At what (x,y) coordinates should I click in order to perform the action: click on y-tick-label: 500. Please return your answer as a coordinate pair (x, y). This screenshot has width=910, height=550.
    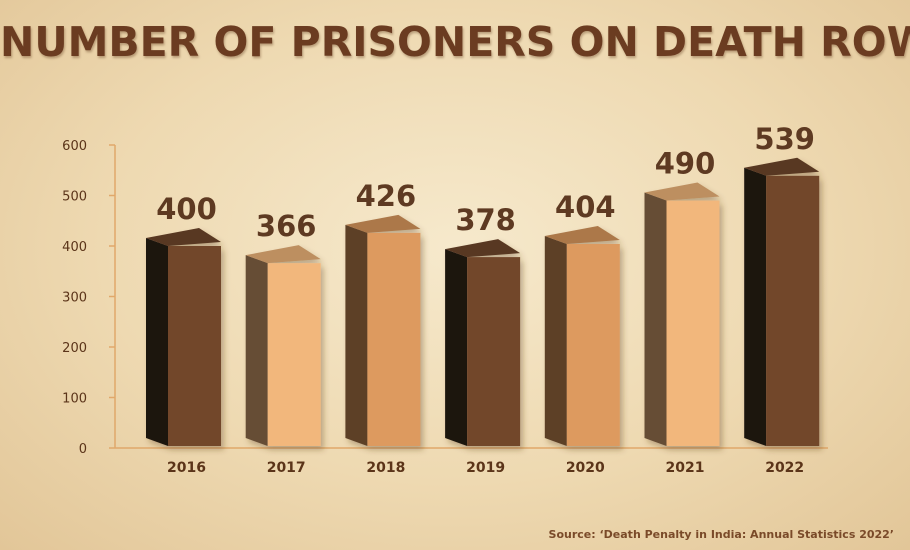
    Looking at the image, I should click on (74, 197).